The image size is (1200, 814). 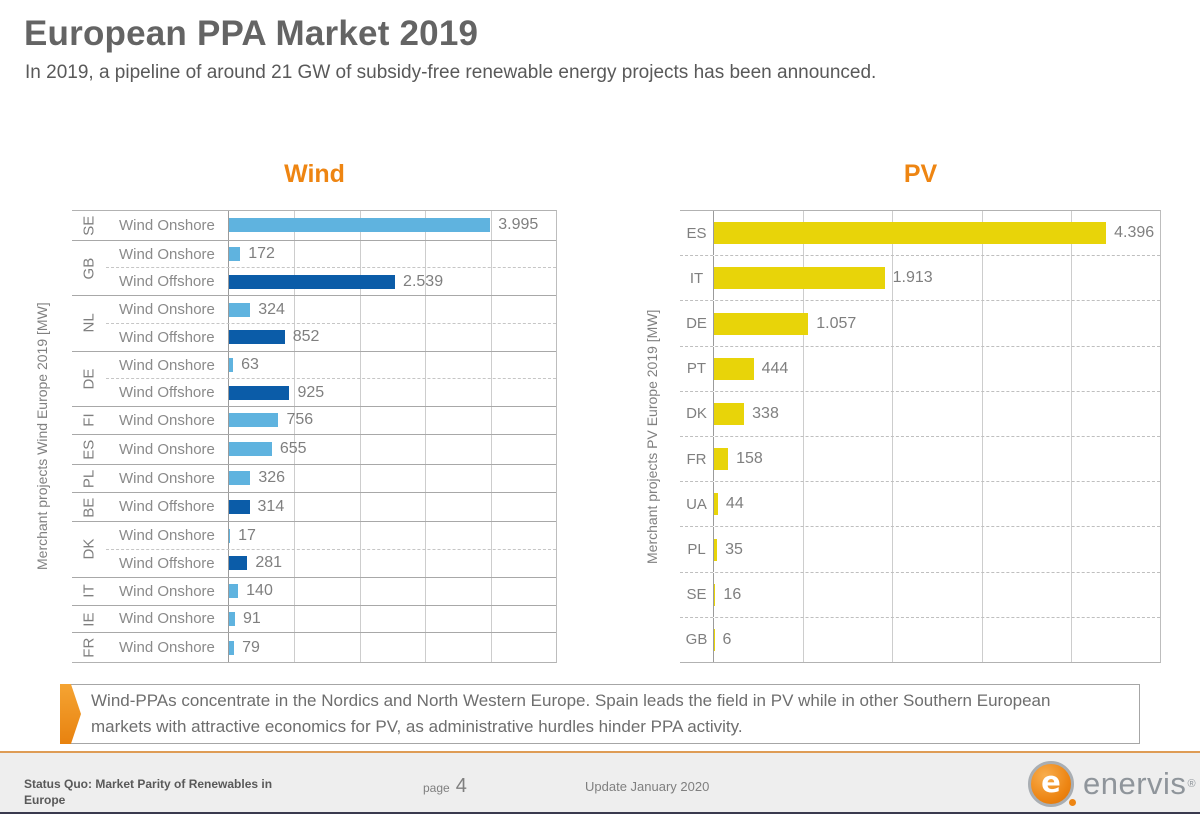 I want to click on bar-area: 63, so click(x=392, y=365).